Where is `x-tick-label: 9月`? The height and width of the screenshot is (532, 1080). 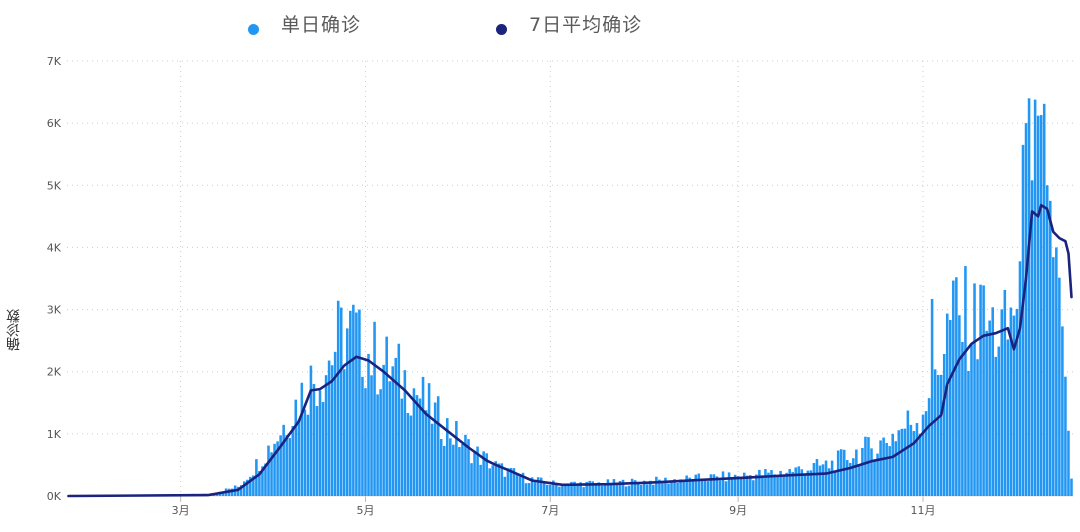 x-tick-label: 9月 is located at coordinates (738, 510).